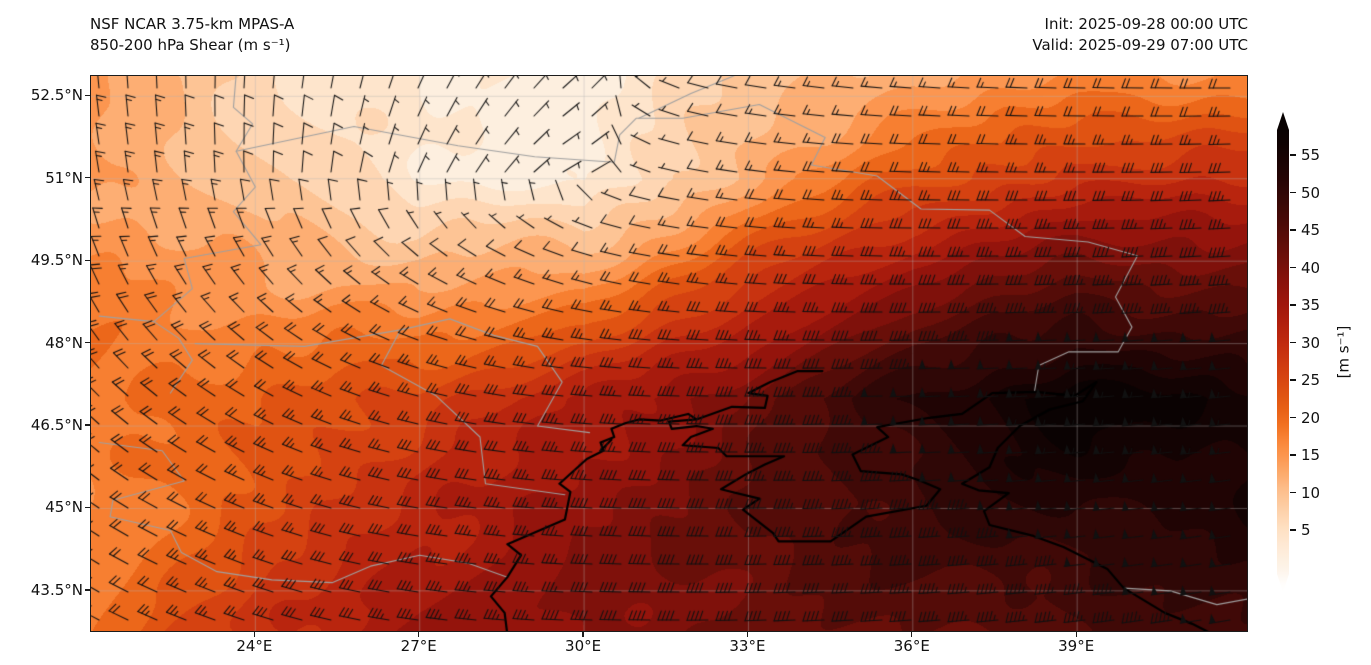 This screenshot has width=1371, height=665. I want to click on colorbar-tick-label: 10, so click(1311, 492).